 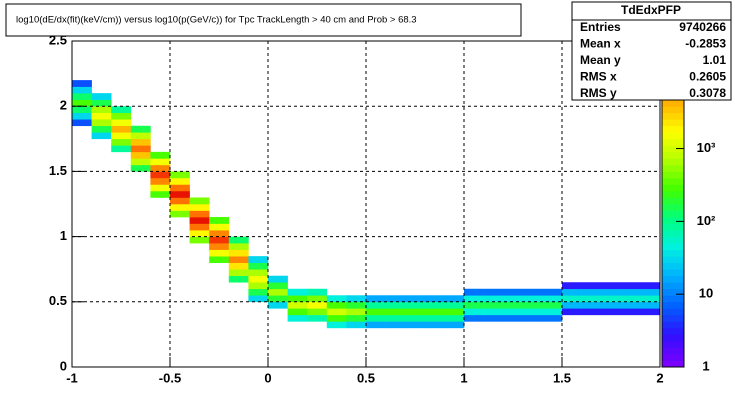 I want to click on x-tick-label: 2, so click(x=659, y=377).